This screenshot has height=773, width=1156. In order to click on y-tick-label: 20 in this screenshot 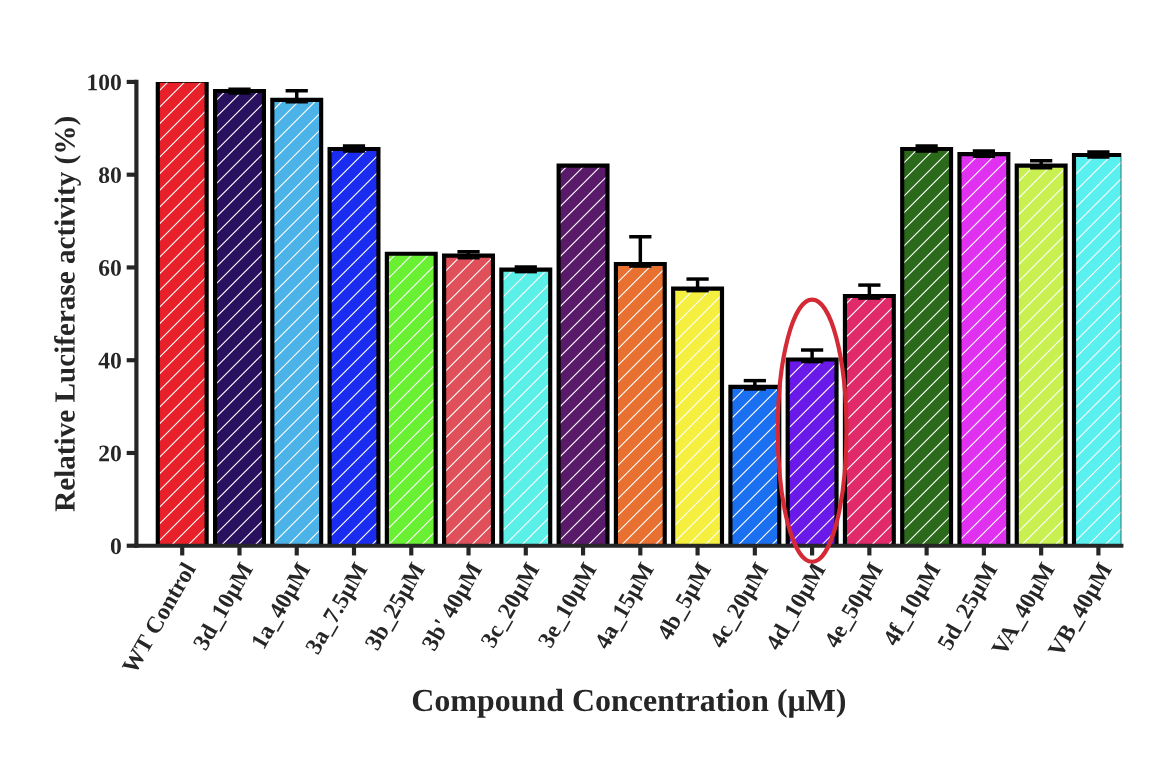, I will do `click(110, 453)`.